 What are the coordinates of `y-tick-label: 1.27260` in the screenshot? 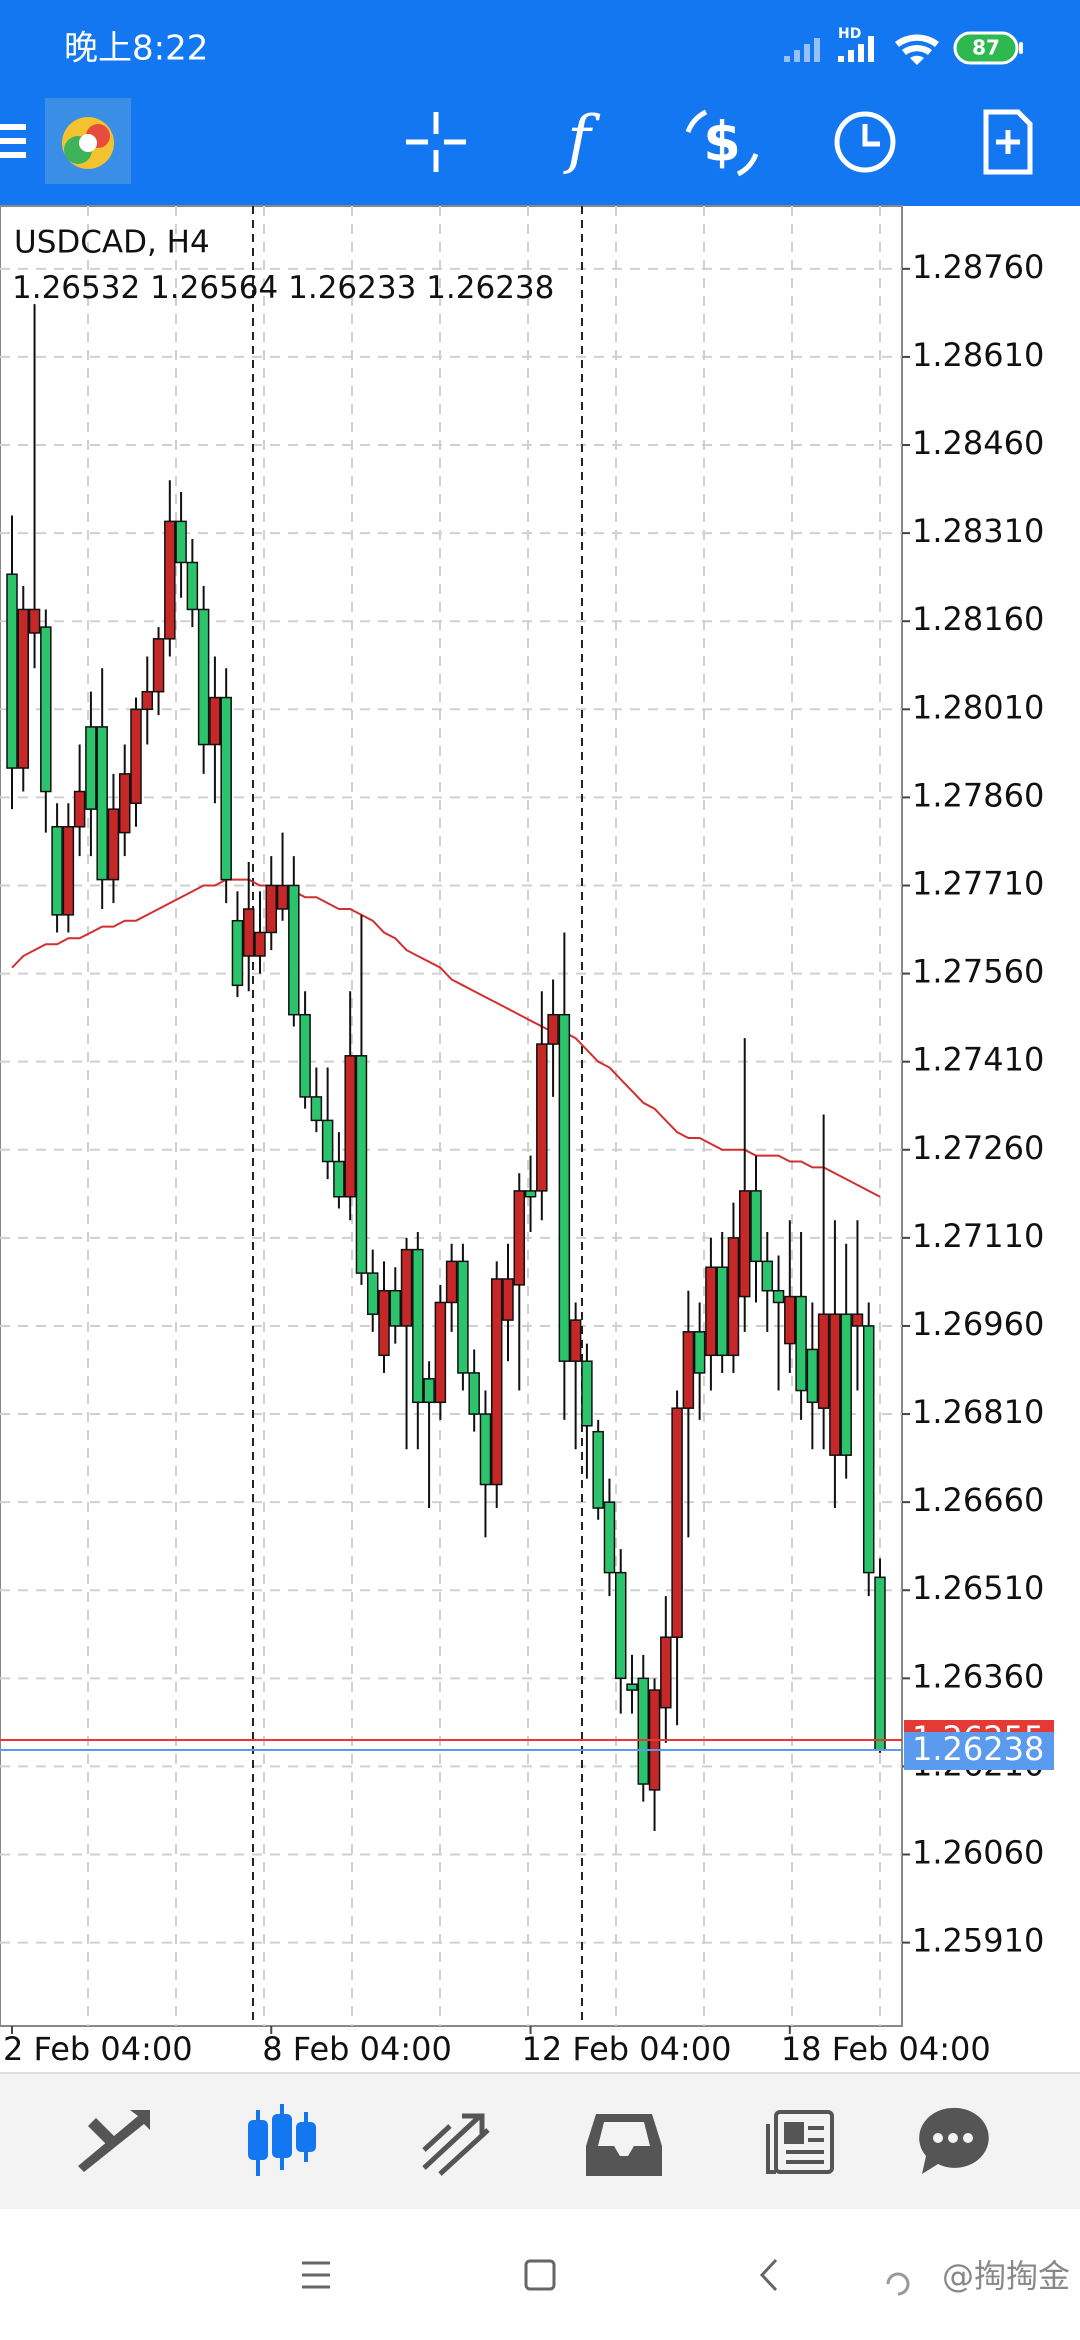 It's located at (978, 1148).